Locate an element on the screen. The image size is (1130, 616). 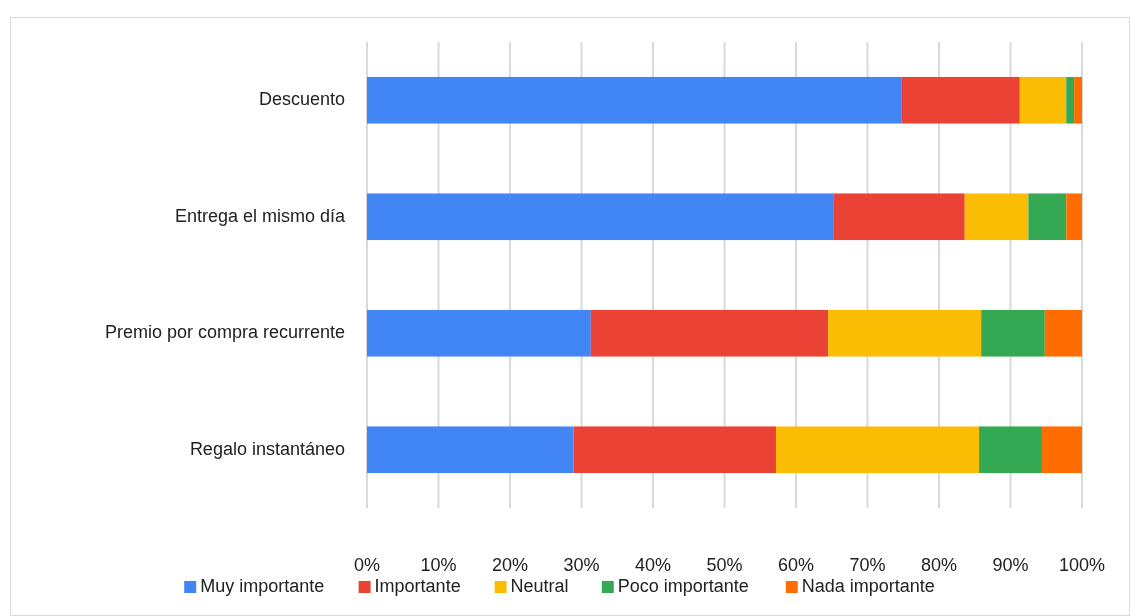
x-tick-label: 90% is located at coordinates (1010, 564).